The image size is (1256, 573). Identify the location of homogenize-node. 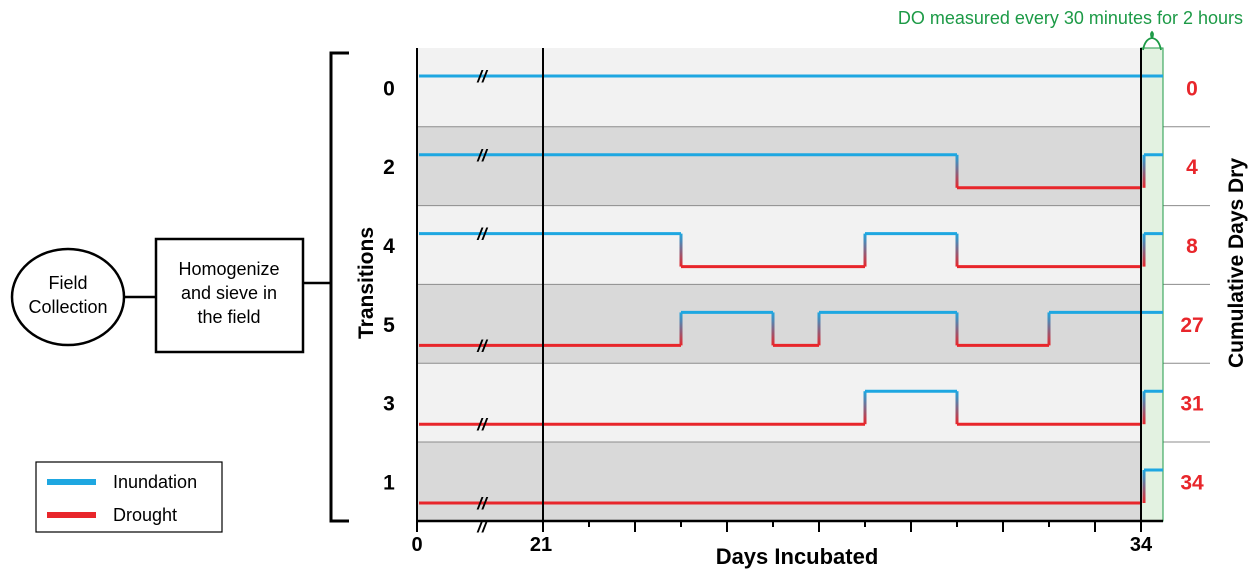
(229, 295).